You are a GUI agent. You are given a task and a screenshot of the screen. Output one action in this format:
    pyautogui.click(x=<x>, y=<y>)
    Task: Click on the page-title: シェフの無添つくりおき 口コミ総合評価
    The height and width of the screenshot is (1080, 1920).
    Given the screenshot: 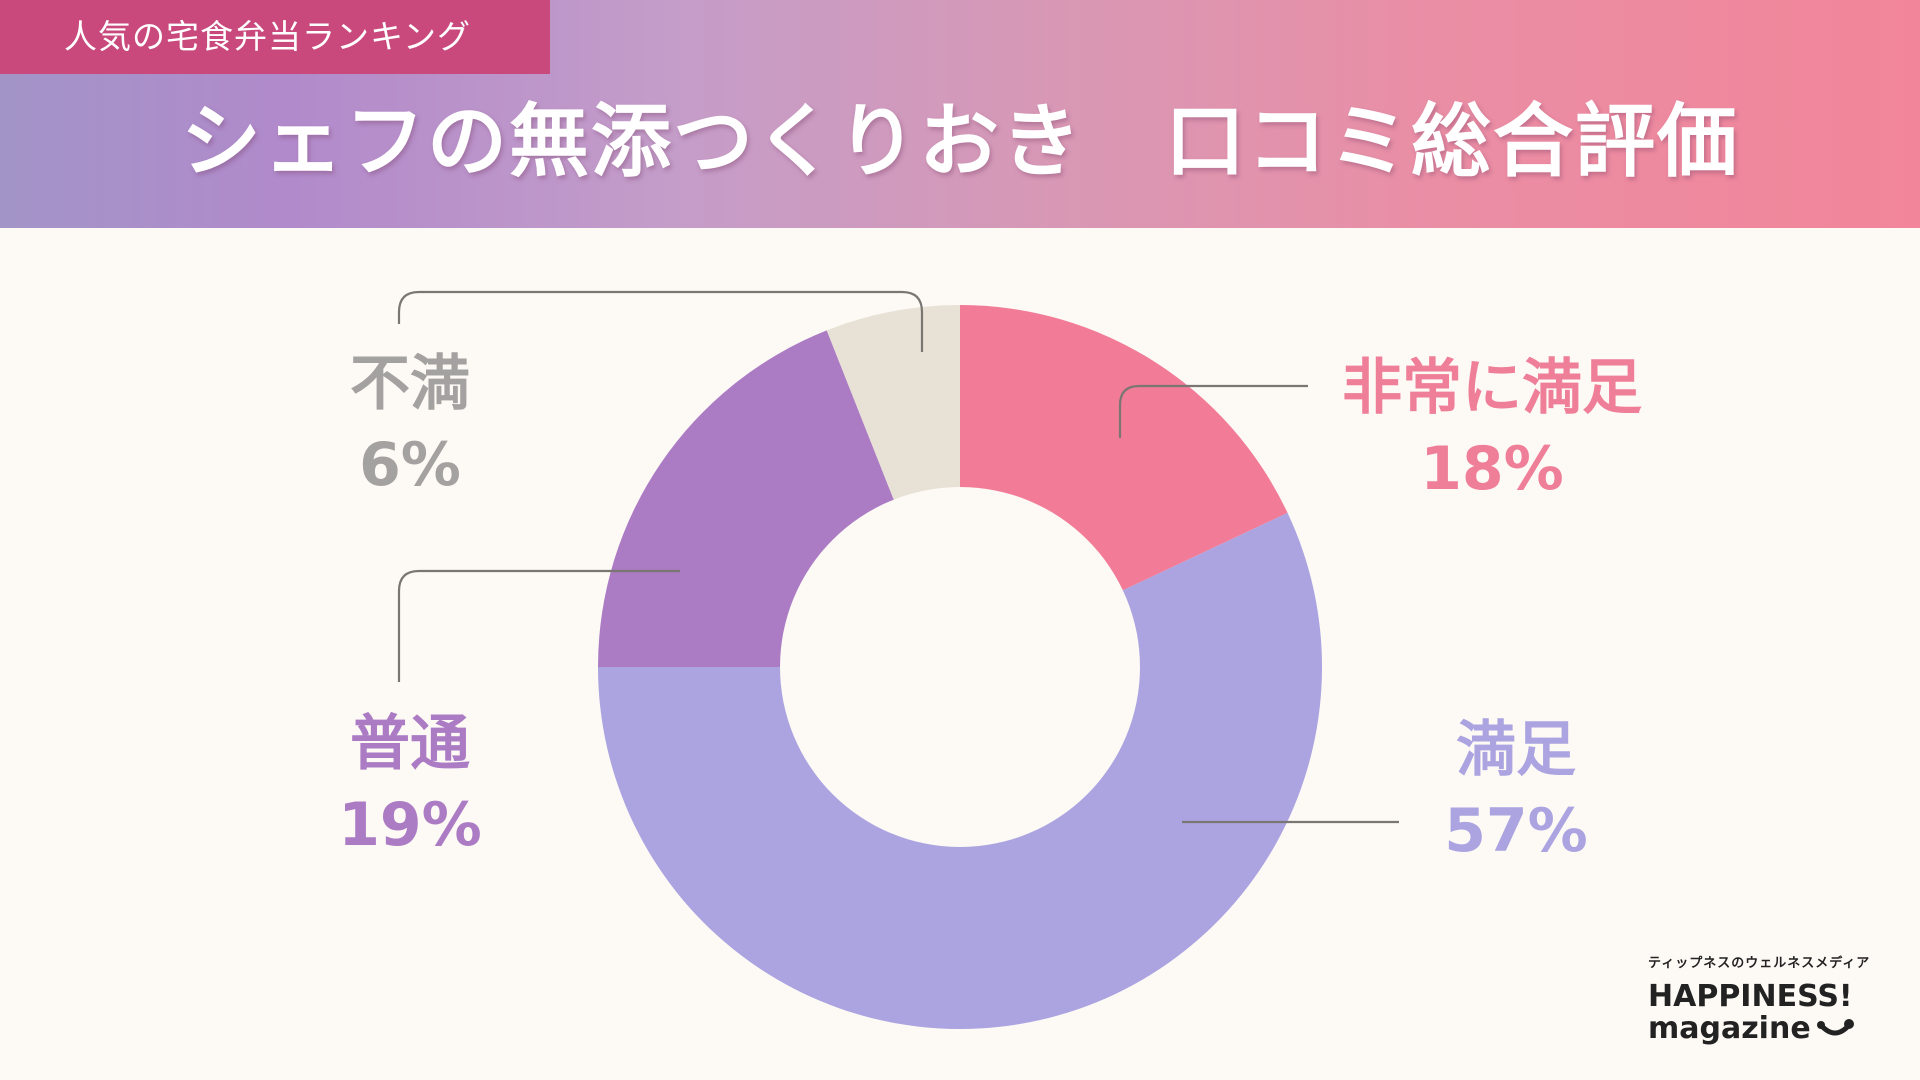 What is the action you would take?
    pyautogui.click(x=960, y=141)
    